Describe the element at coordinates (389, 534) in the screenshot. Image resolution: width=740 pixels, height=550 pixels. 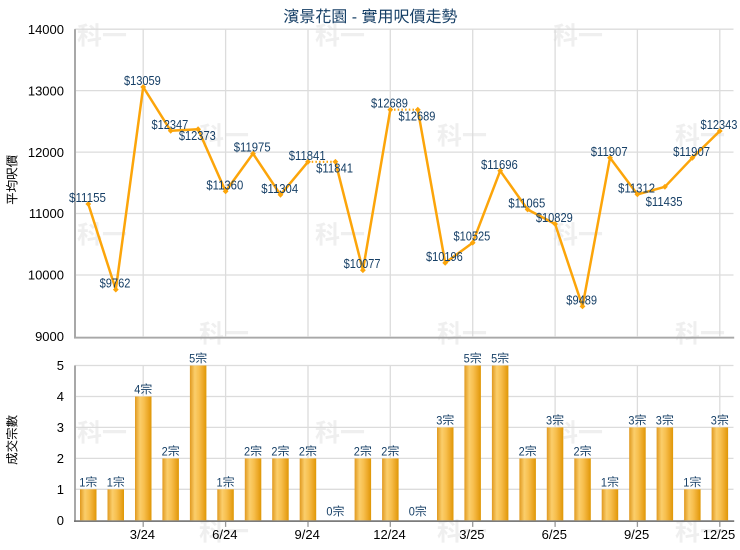
I see `svg-text: 12/24` at that location.